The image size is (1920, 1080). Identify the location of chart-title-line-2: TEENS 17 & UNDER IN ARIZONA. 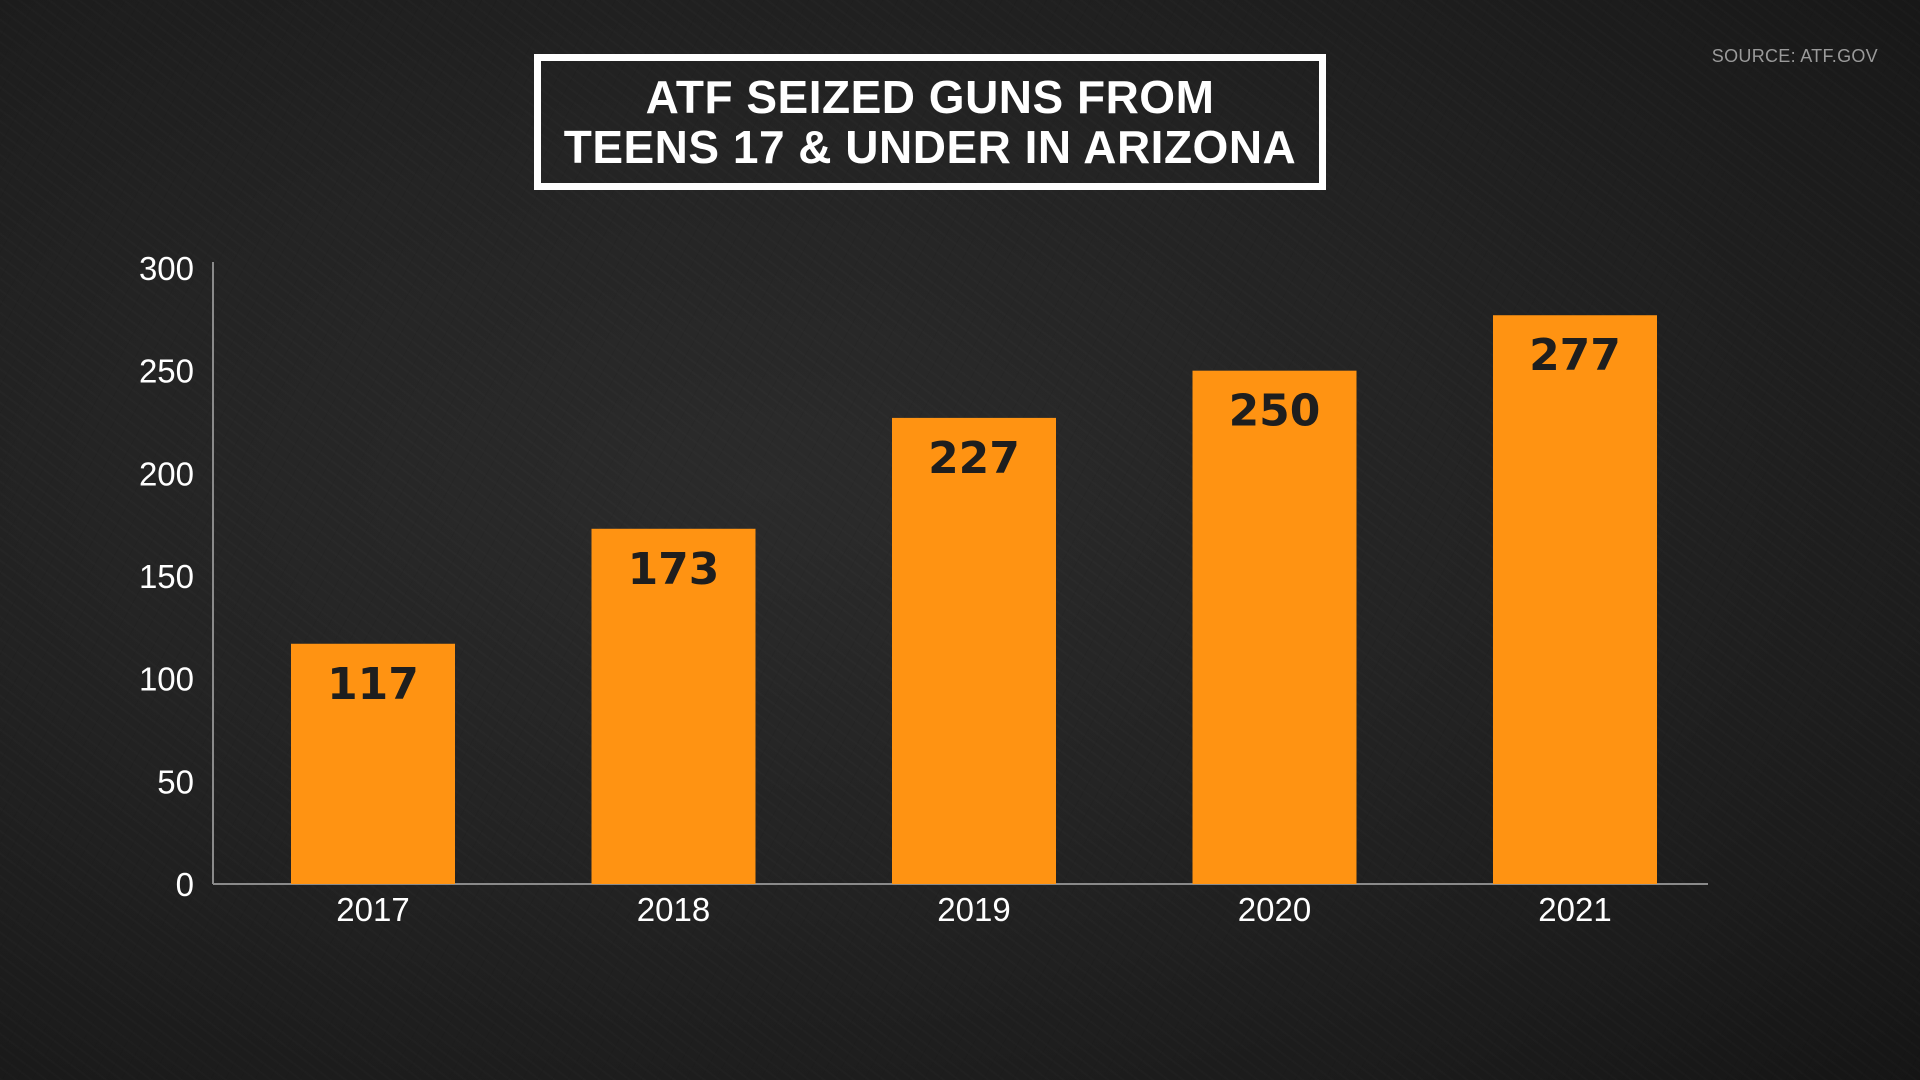
(930, 147).